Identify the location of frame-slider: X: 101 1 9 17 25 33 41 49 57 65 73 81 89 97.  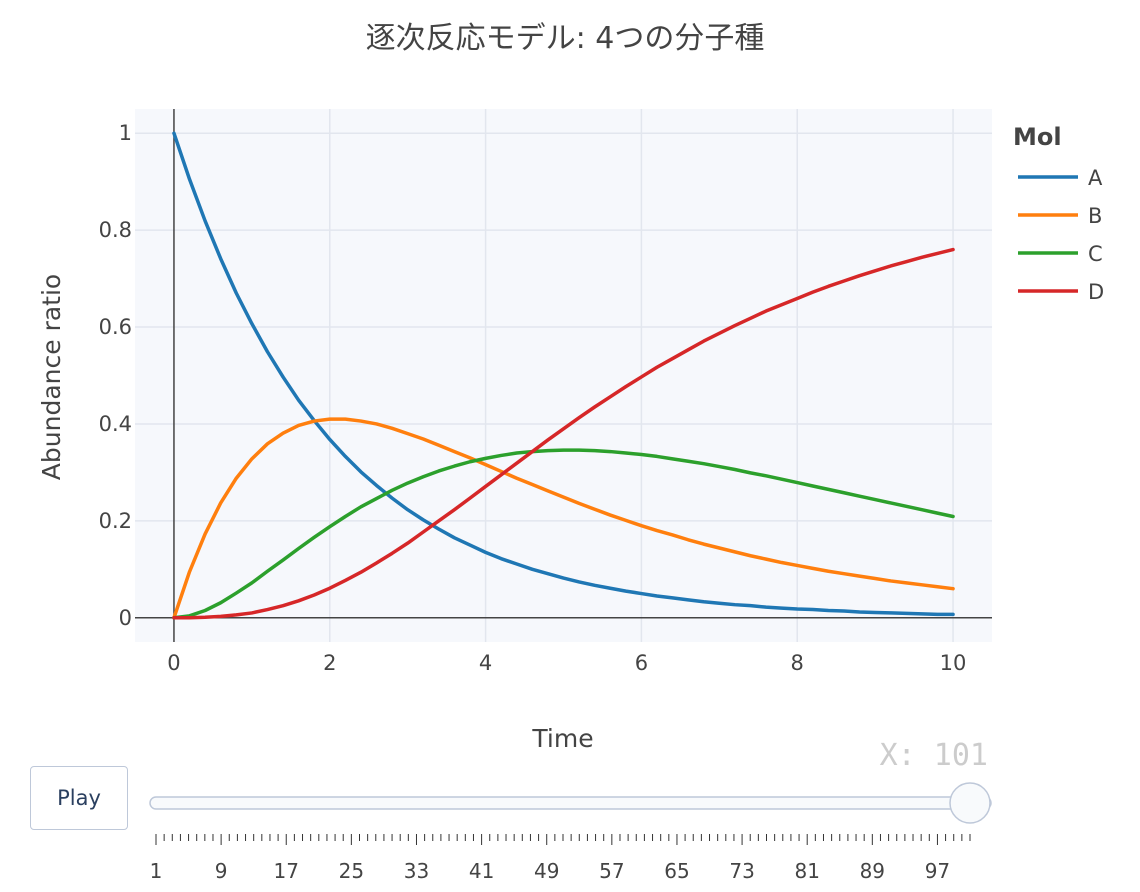
(570, 810).